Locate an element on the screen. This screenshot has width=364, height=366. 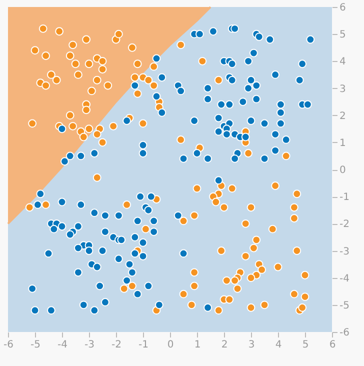
x-tick-label: -4 is located at coordinates (63, 345).